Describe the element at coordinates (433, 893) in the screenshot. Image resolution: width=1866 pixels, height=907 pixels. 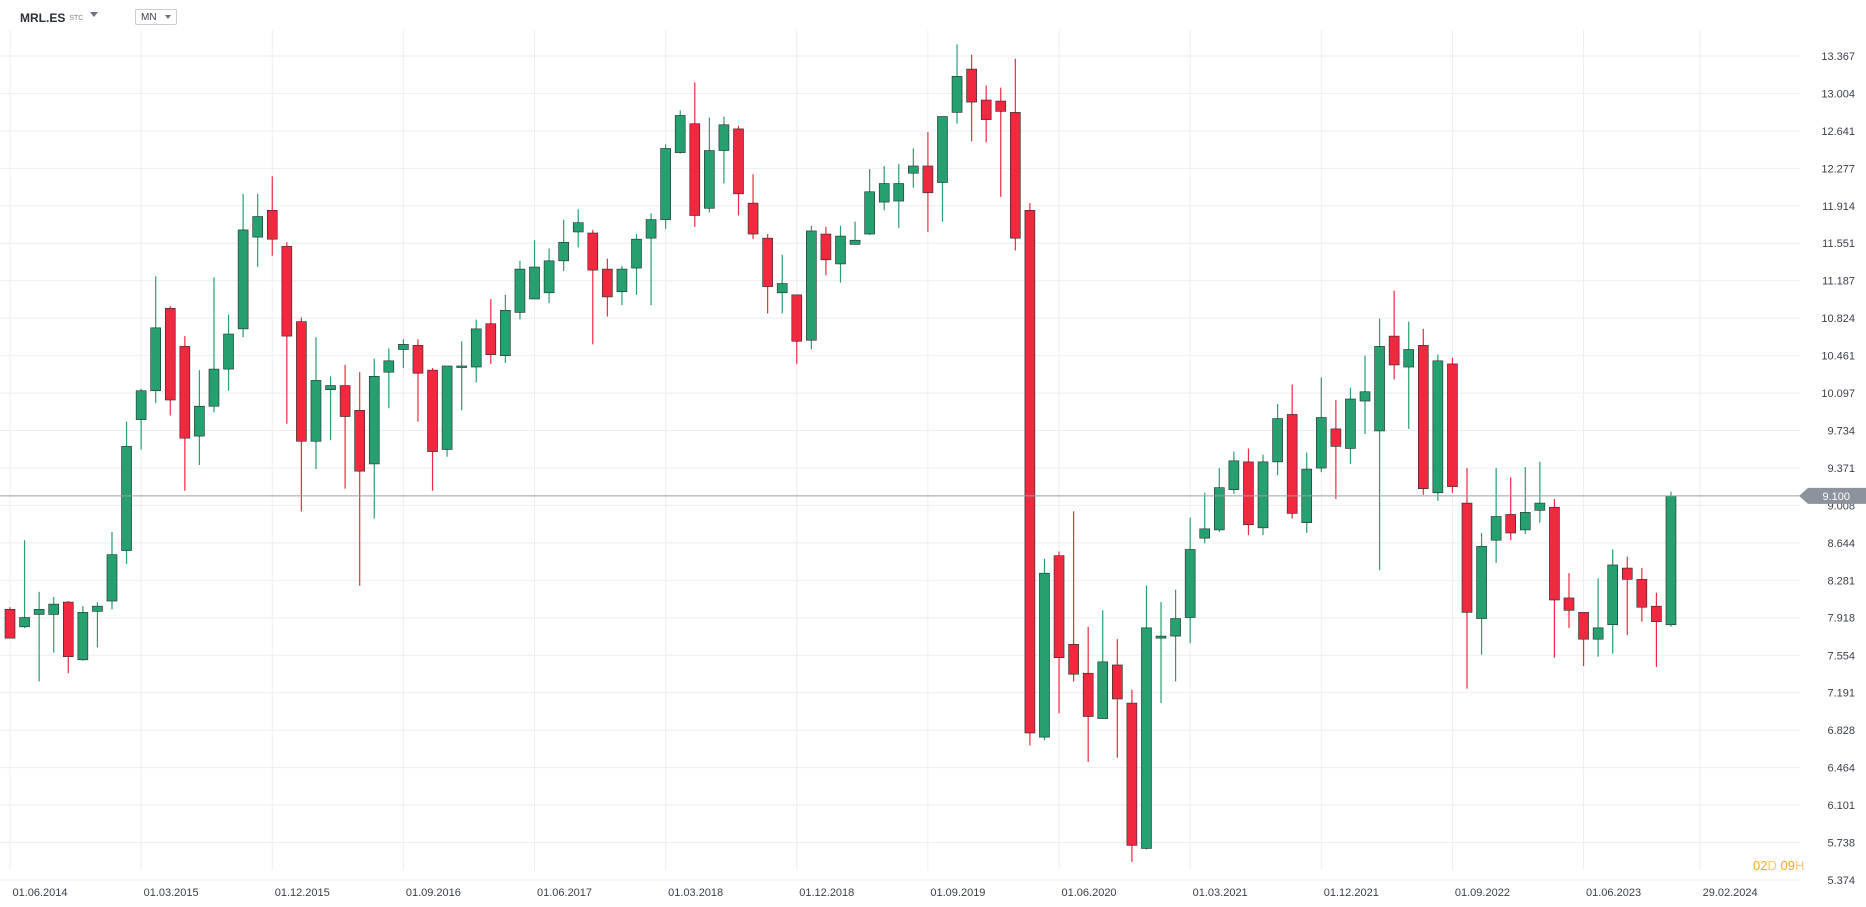
I see `x-tick-label: 01.09.2016` at that location.